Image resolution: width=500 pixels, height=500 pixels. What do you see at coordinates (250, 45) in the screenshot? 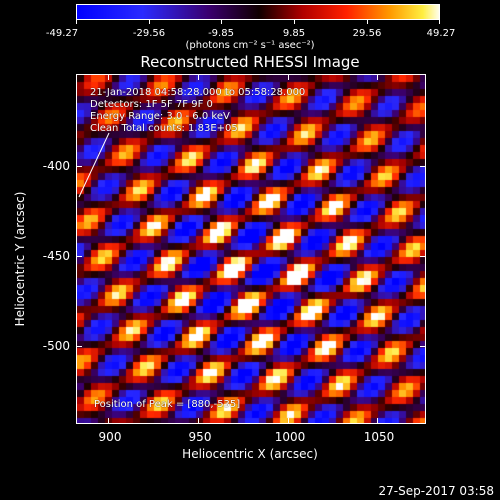
I see `colorbar-units: (photons cm⁻² s⁻¹ asec⁻²)` at bounding box center [250, 45].